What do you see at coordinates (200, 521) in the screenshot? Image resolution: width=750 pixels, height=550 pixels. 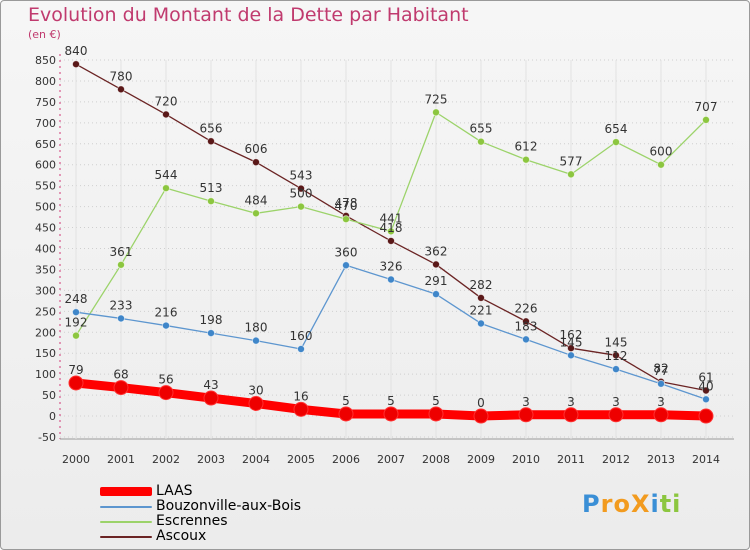 I see `legend-item-escrennes: Escrennes` at bounding box center [200, 521].